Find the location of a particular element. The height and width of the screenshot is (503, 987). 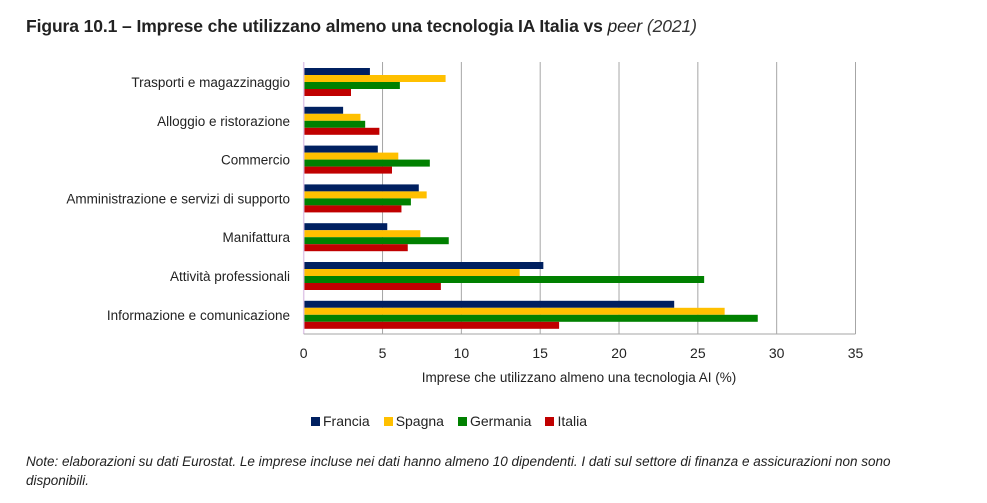

x-tick-label: 15 is located at coordinates (540, 353).